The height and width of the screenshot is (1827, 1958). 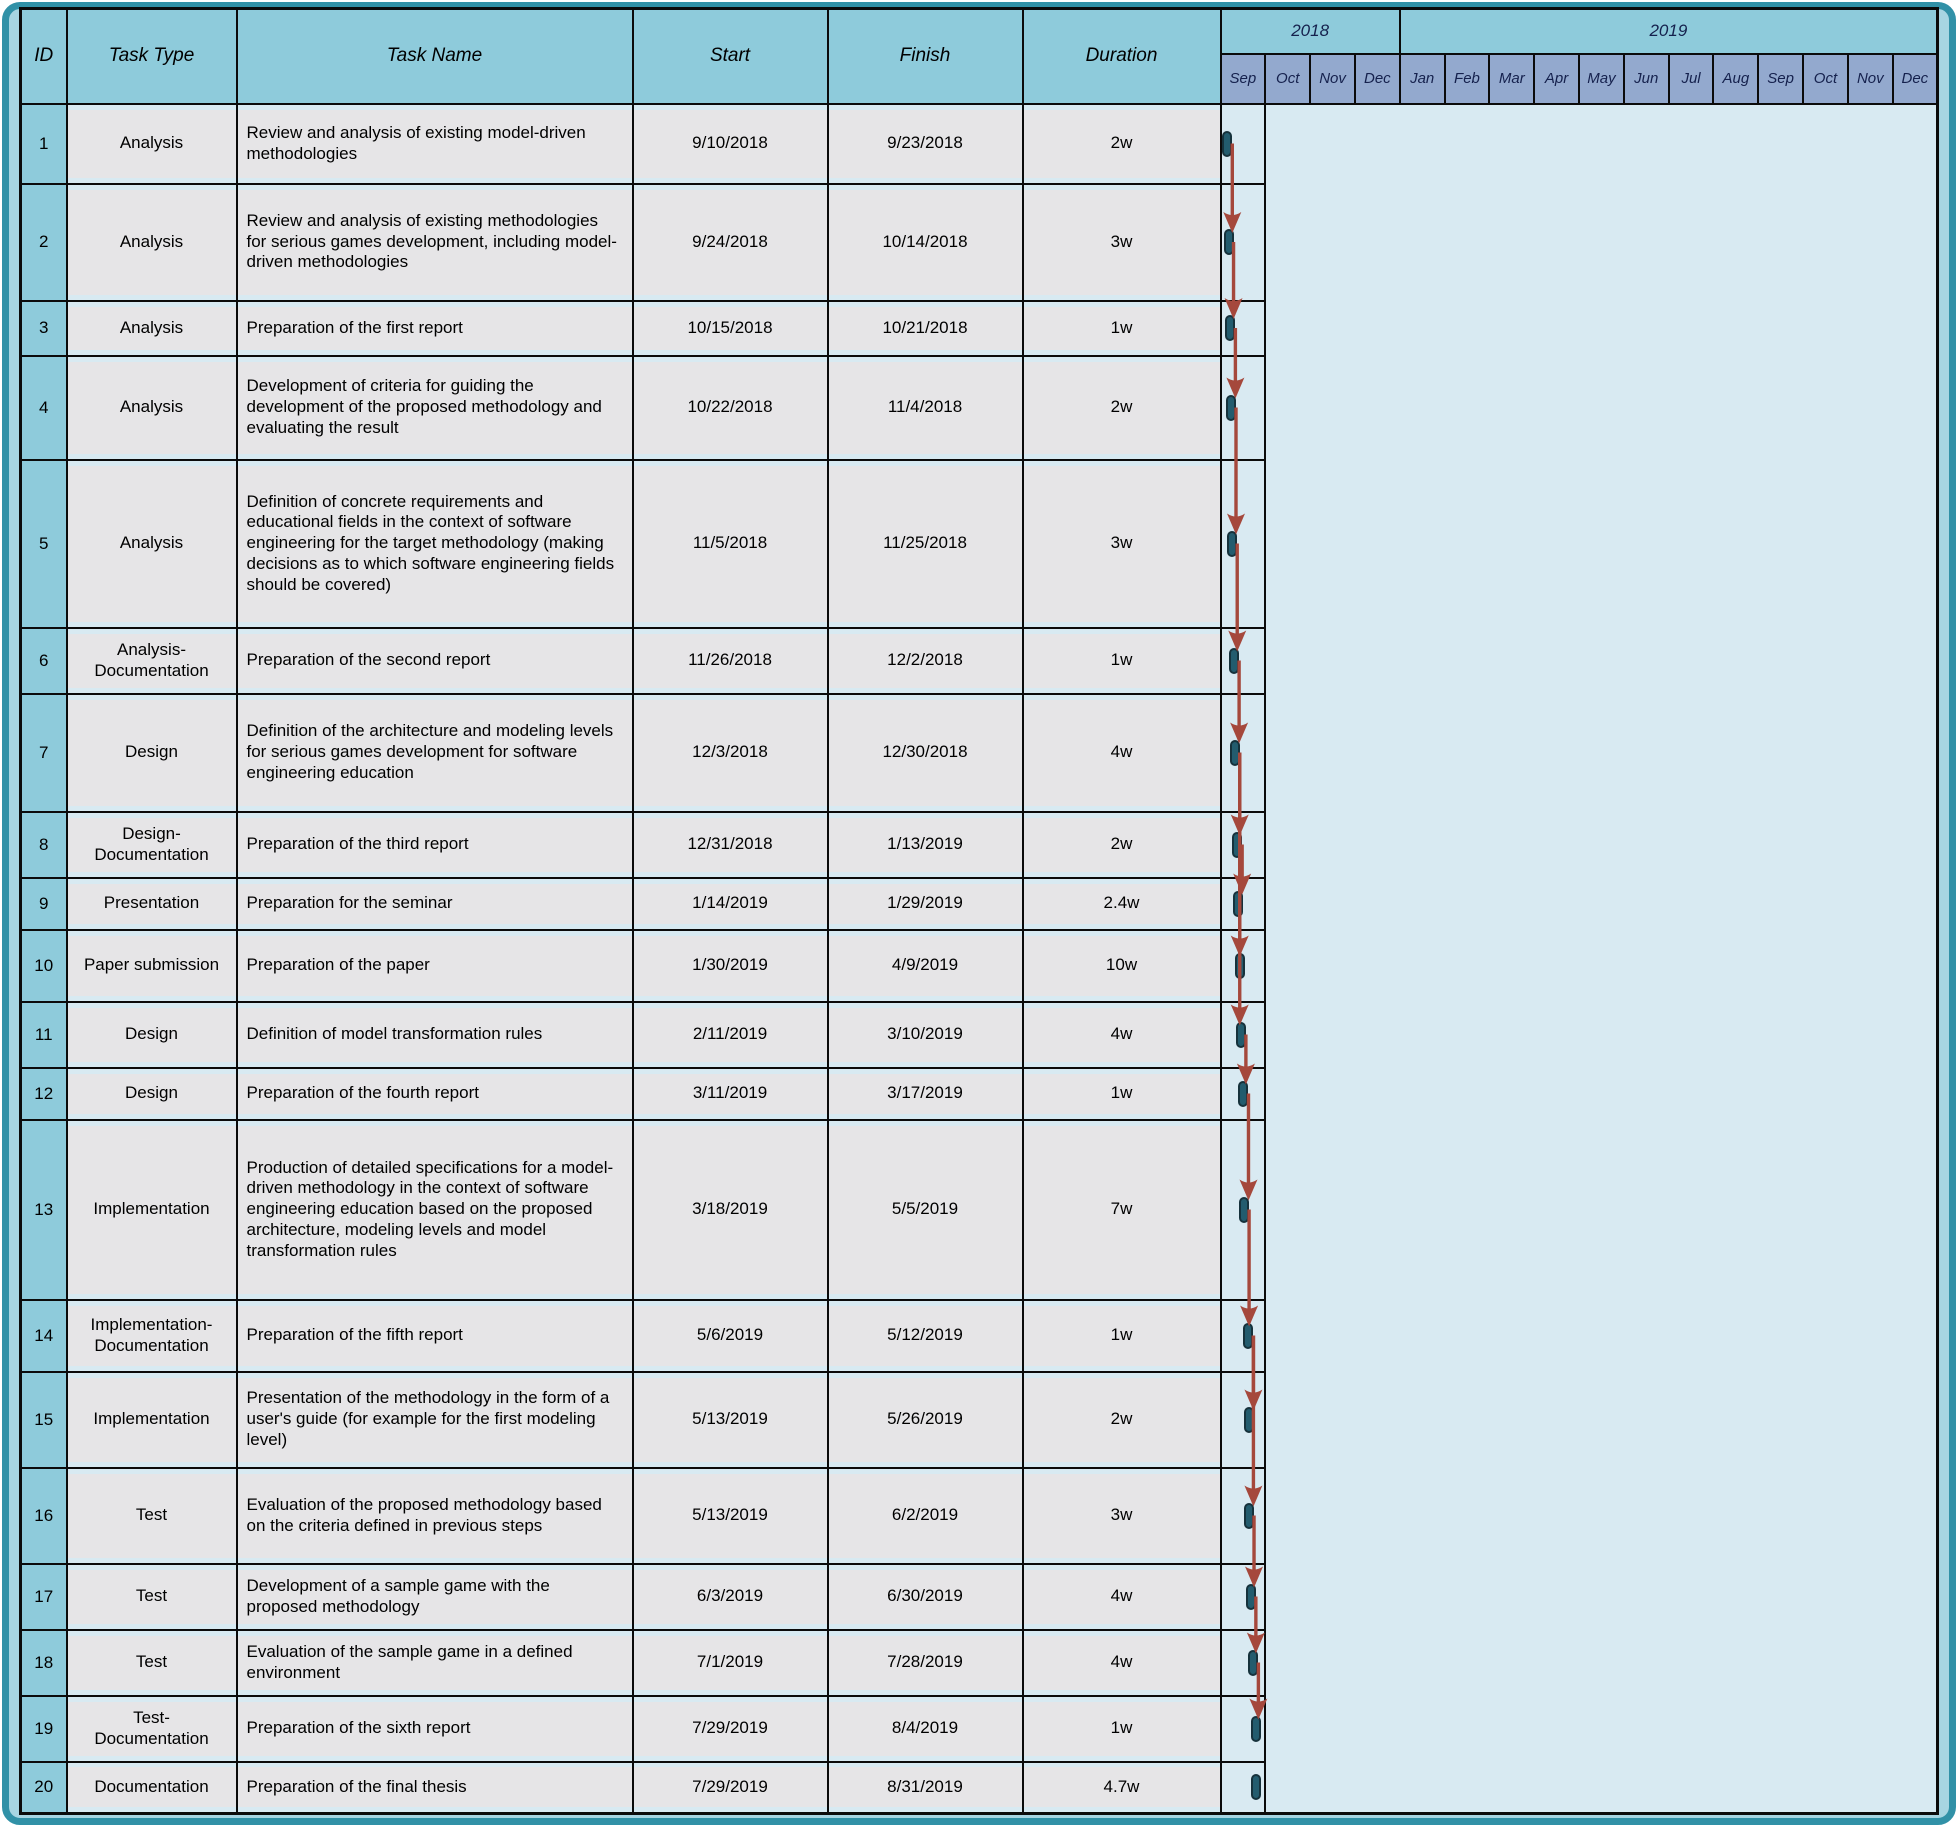 I want to click on task-start-cell: 7/1/2019, so click(x=730, y=1662).